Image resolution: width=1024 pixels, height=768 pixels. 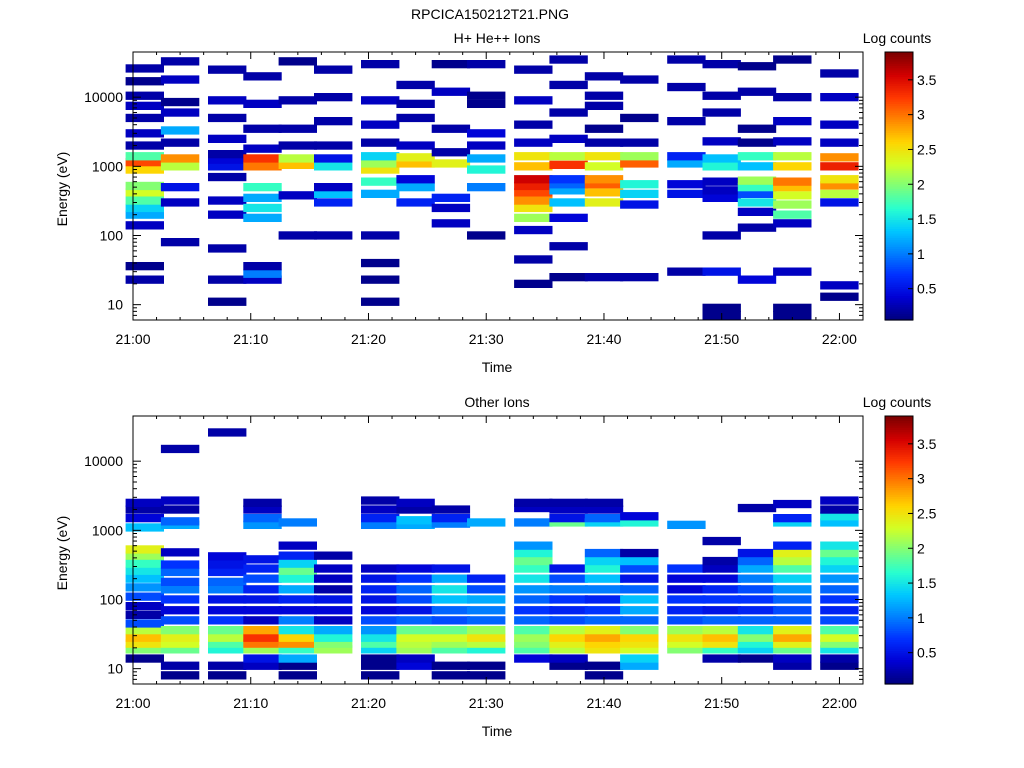 What do you see at coordinates (497, 731) in the screenshot?
I see `x-axis-label: Time` at bounding box center [497, 731].